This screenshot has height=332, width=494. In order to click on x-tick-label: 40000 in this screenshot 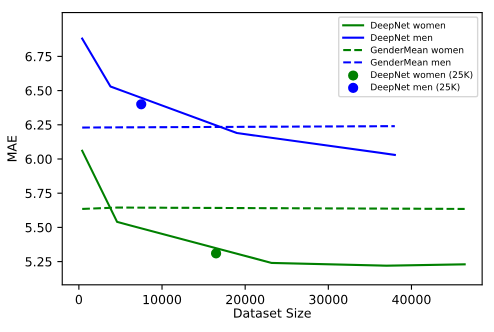, I will do `click(411, 299)`.